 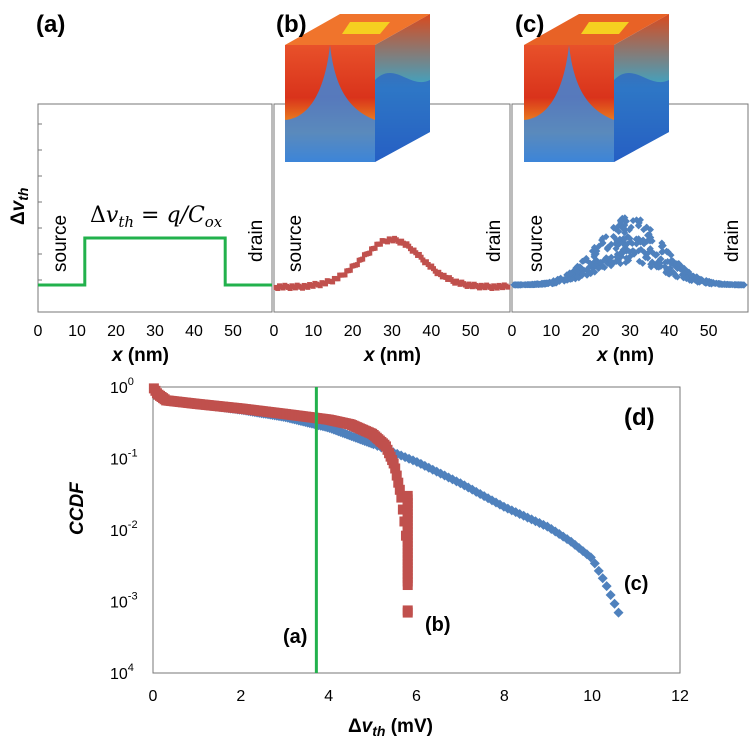 What do you see at coordinates (140, 355) in the screenshot?
I see `x-axis-label-a: x (nm)` at bounding box center [140, 355].